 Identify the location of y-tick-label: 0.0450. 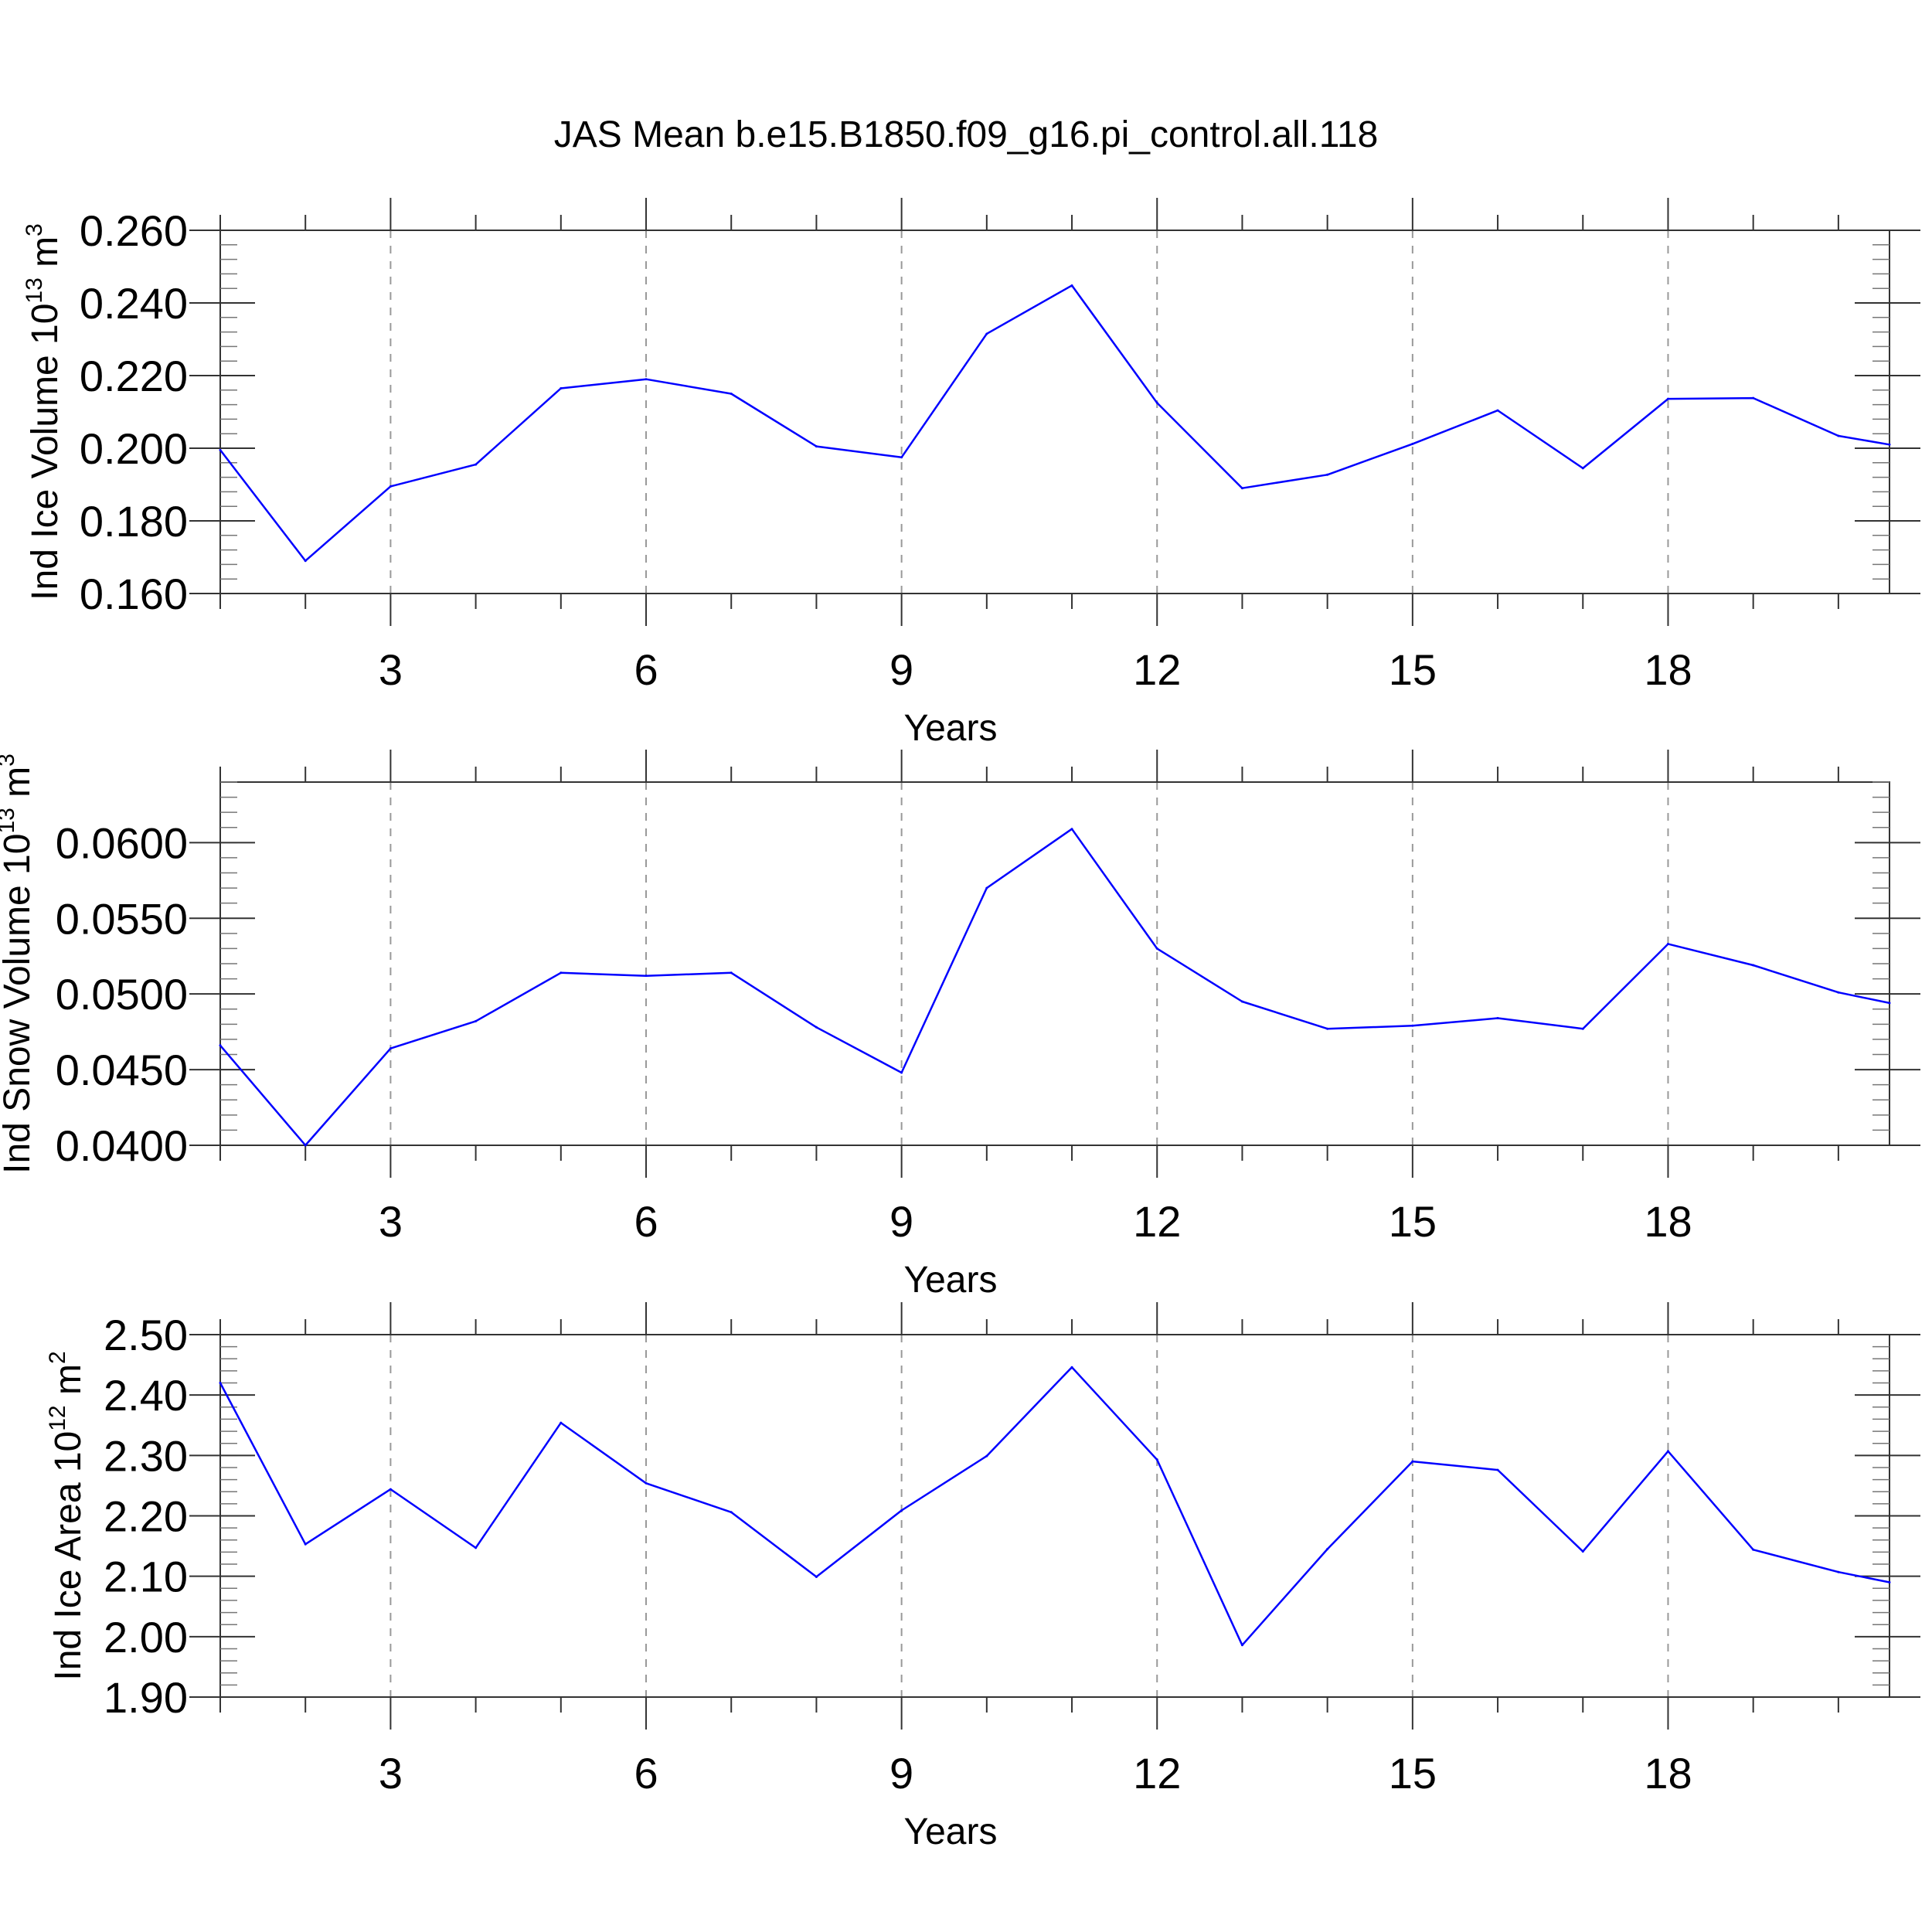
(122, 1070).